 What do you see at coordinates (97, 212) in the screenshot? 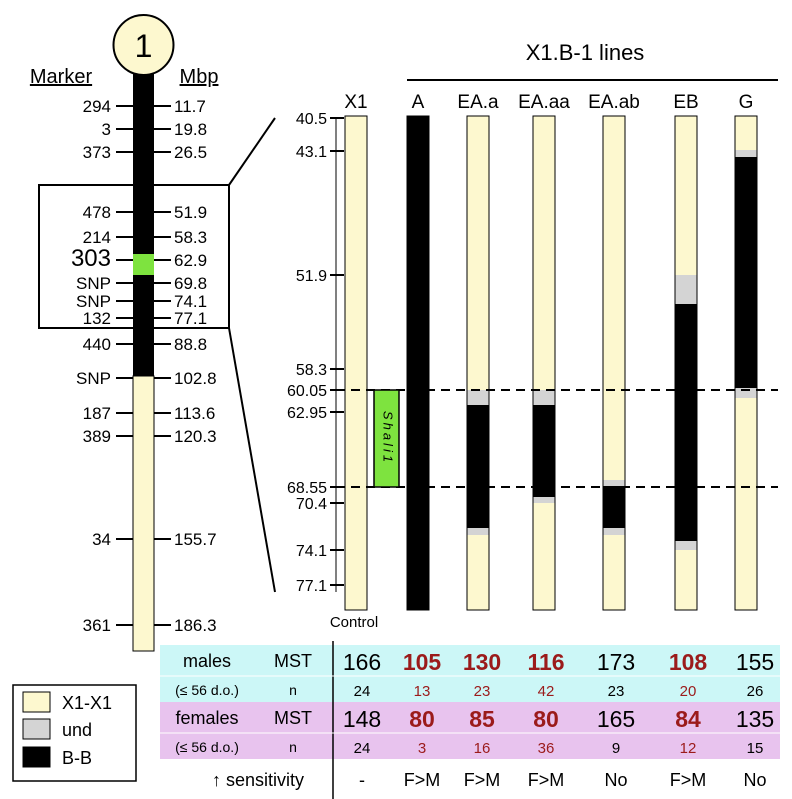
I see `marker-name: 478` at bounding box center [97, 212].